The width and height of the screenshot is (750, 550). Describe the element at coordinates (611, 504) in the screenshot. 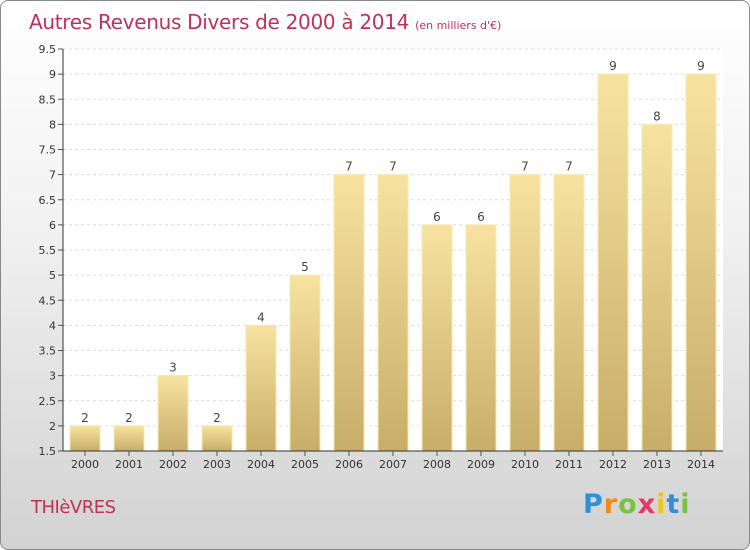

I see `logo-letter: r` at that location.